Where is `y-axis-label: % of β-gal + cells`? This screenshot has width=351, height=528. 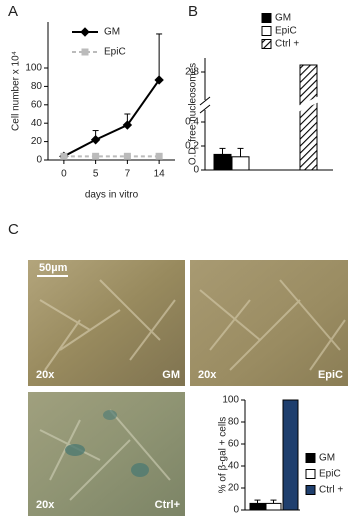
y-axis-label: % of β-gal + cells is located at coordinates (223, 455).